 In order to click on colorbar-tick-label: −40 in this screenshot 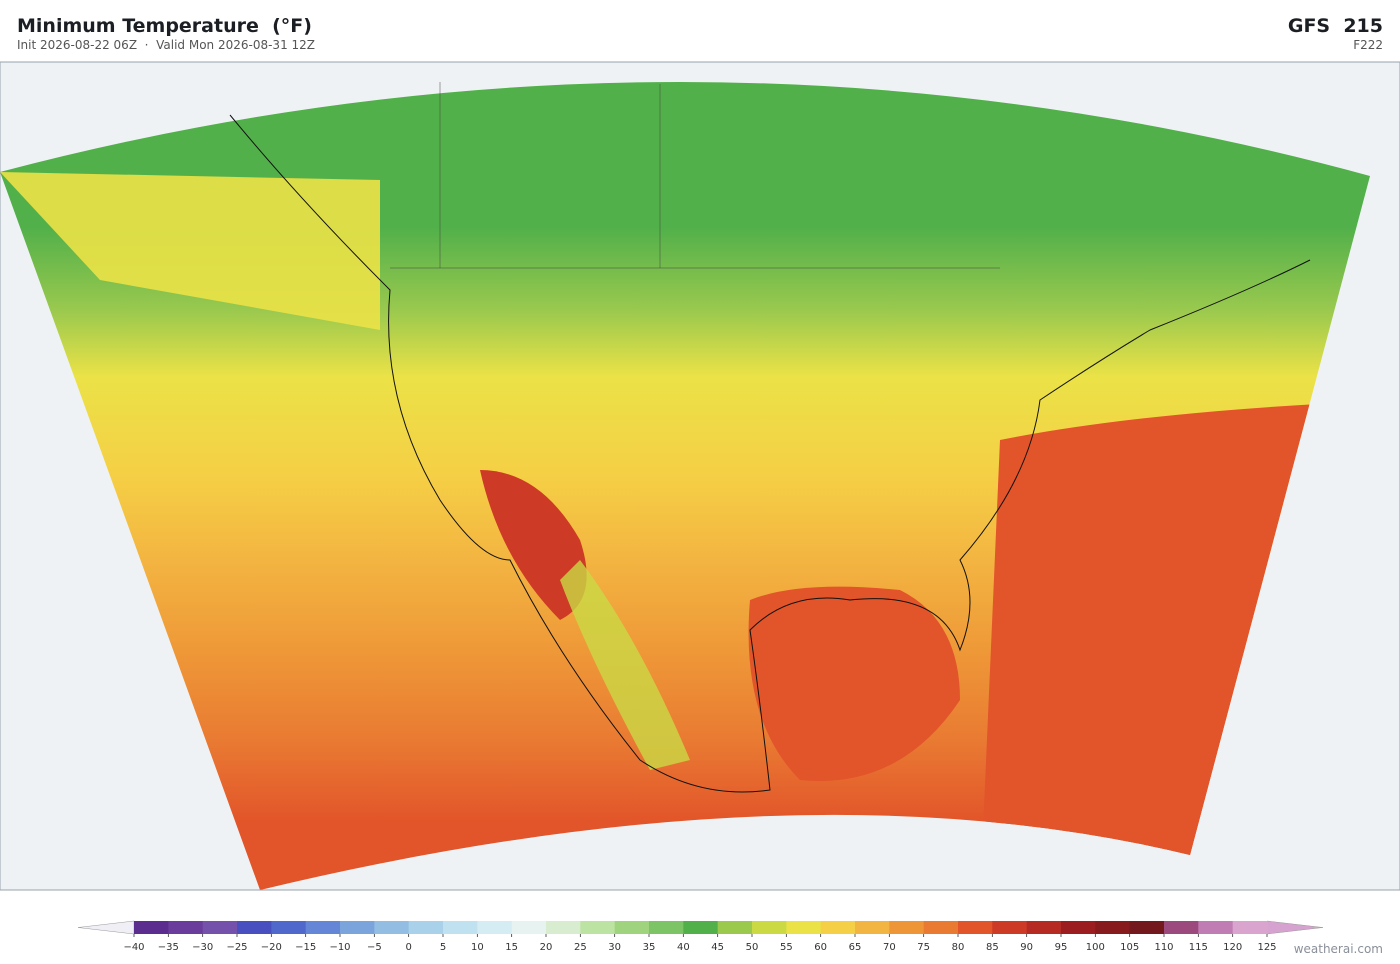, I will do `click(133, 947)`.